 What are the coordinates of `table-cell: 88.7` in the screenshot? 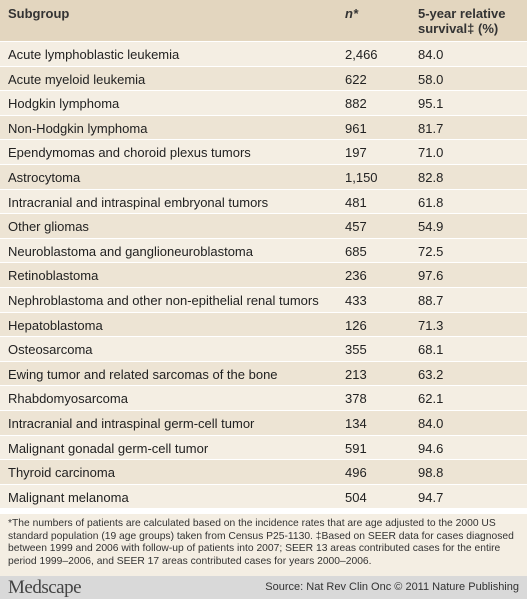 It's located at (431, 300).